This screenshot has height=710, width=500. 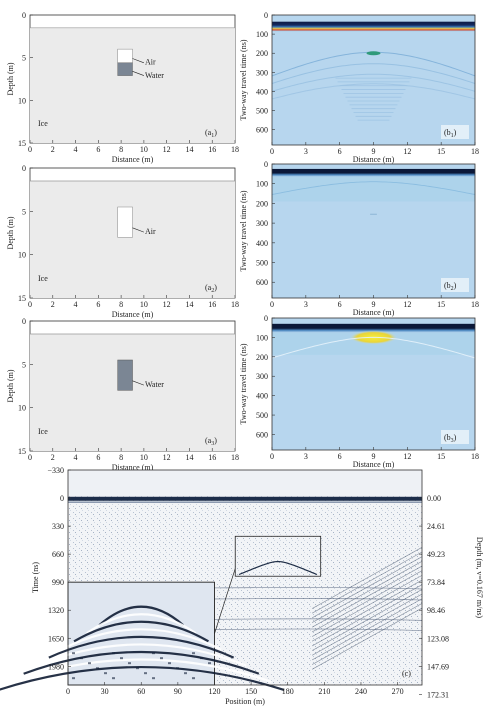 I want to click on y-tick-label: 330, so click(x=58, y=526).